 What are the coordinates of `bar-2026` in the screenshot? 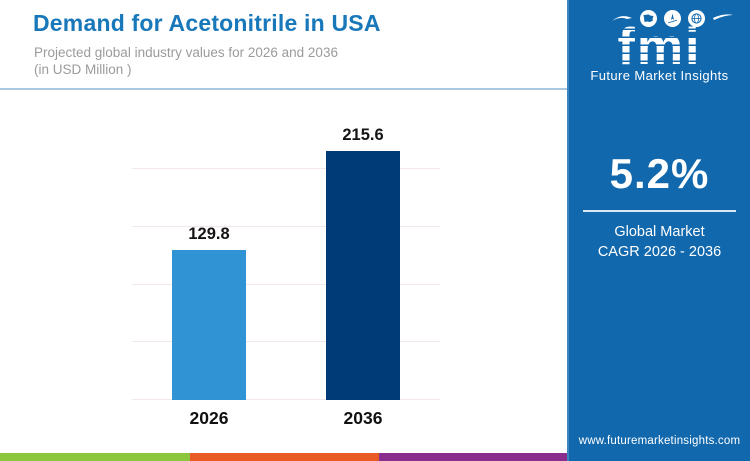 It's located at (209, 325).